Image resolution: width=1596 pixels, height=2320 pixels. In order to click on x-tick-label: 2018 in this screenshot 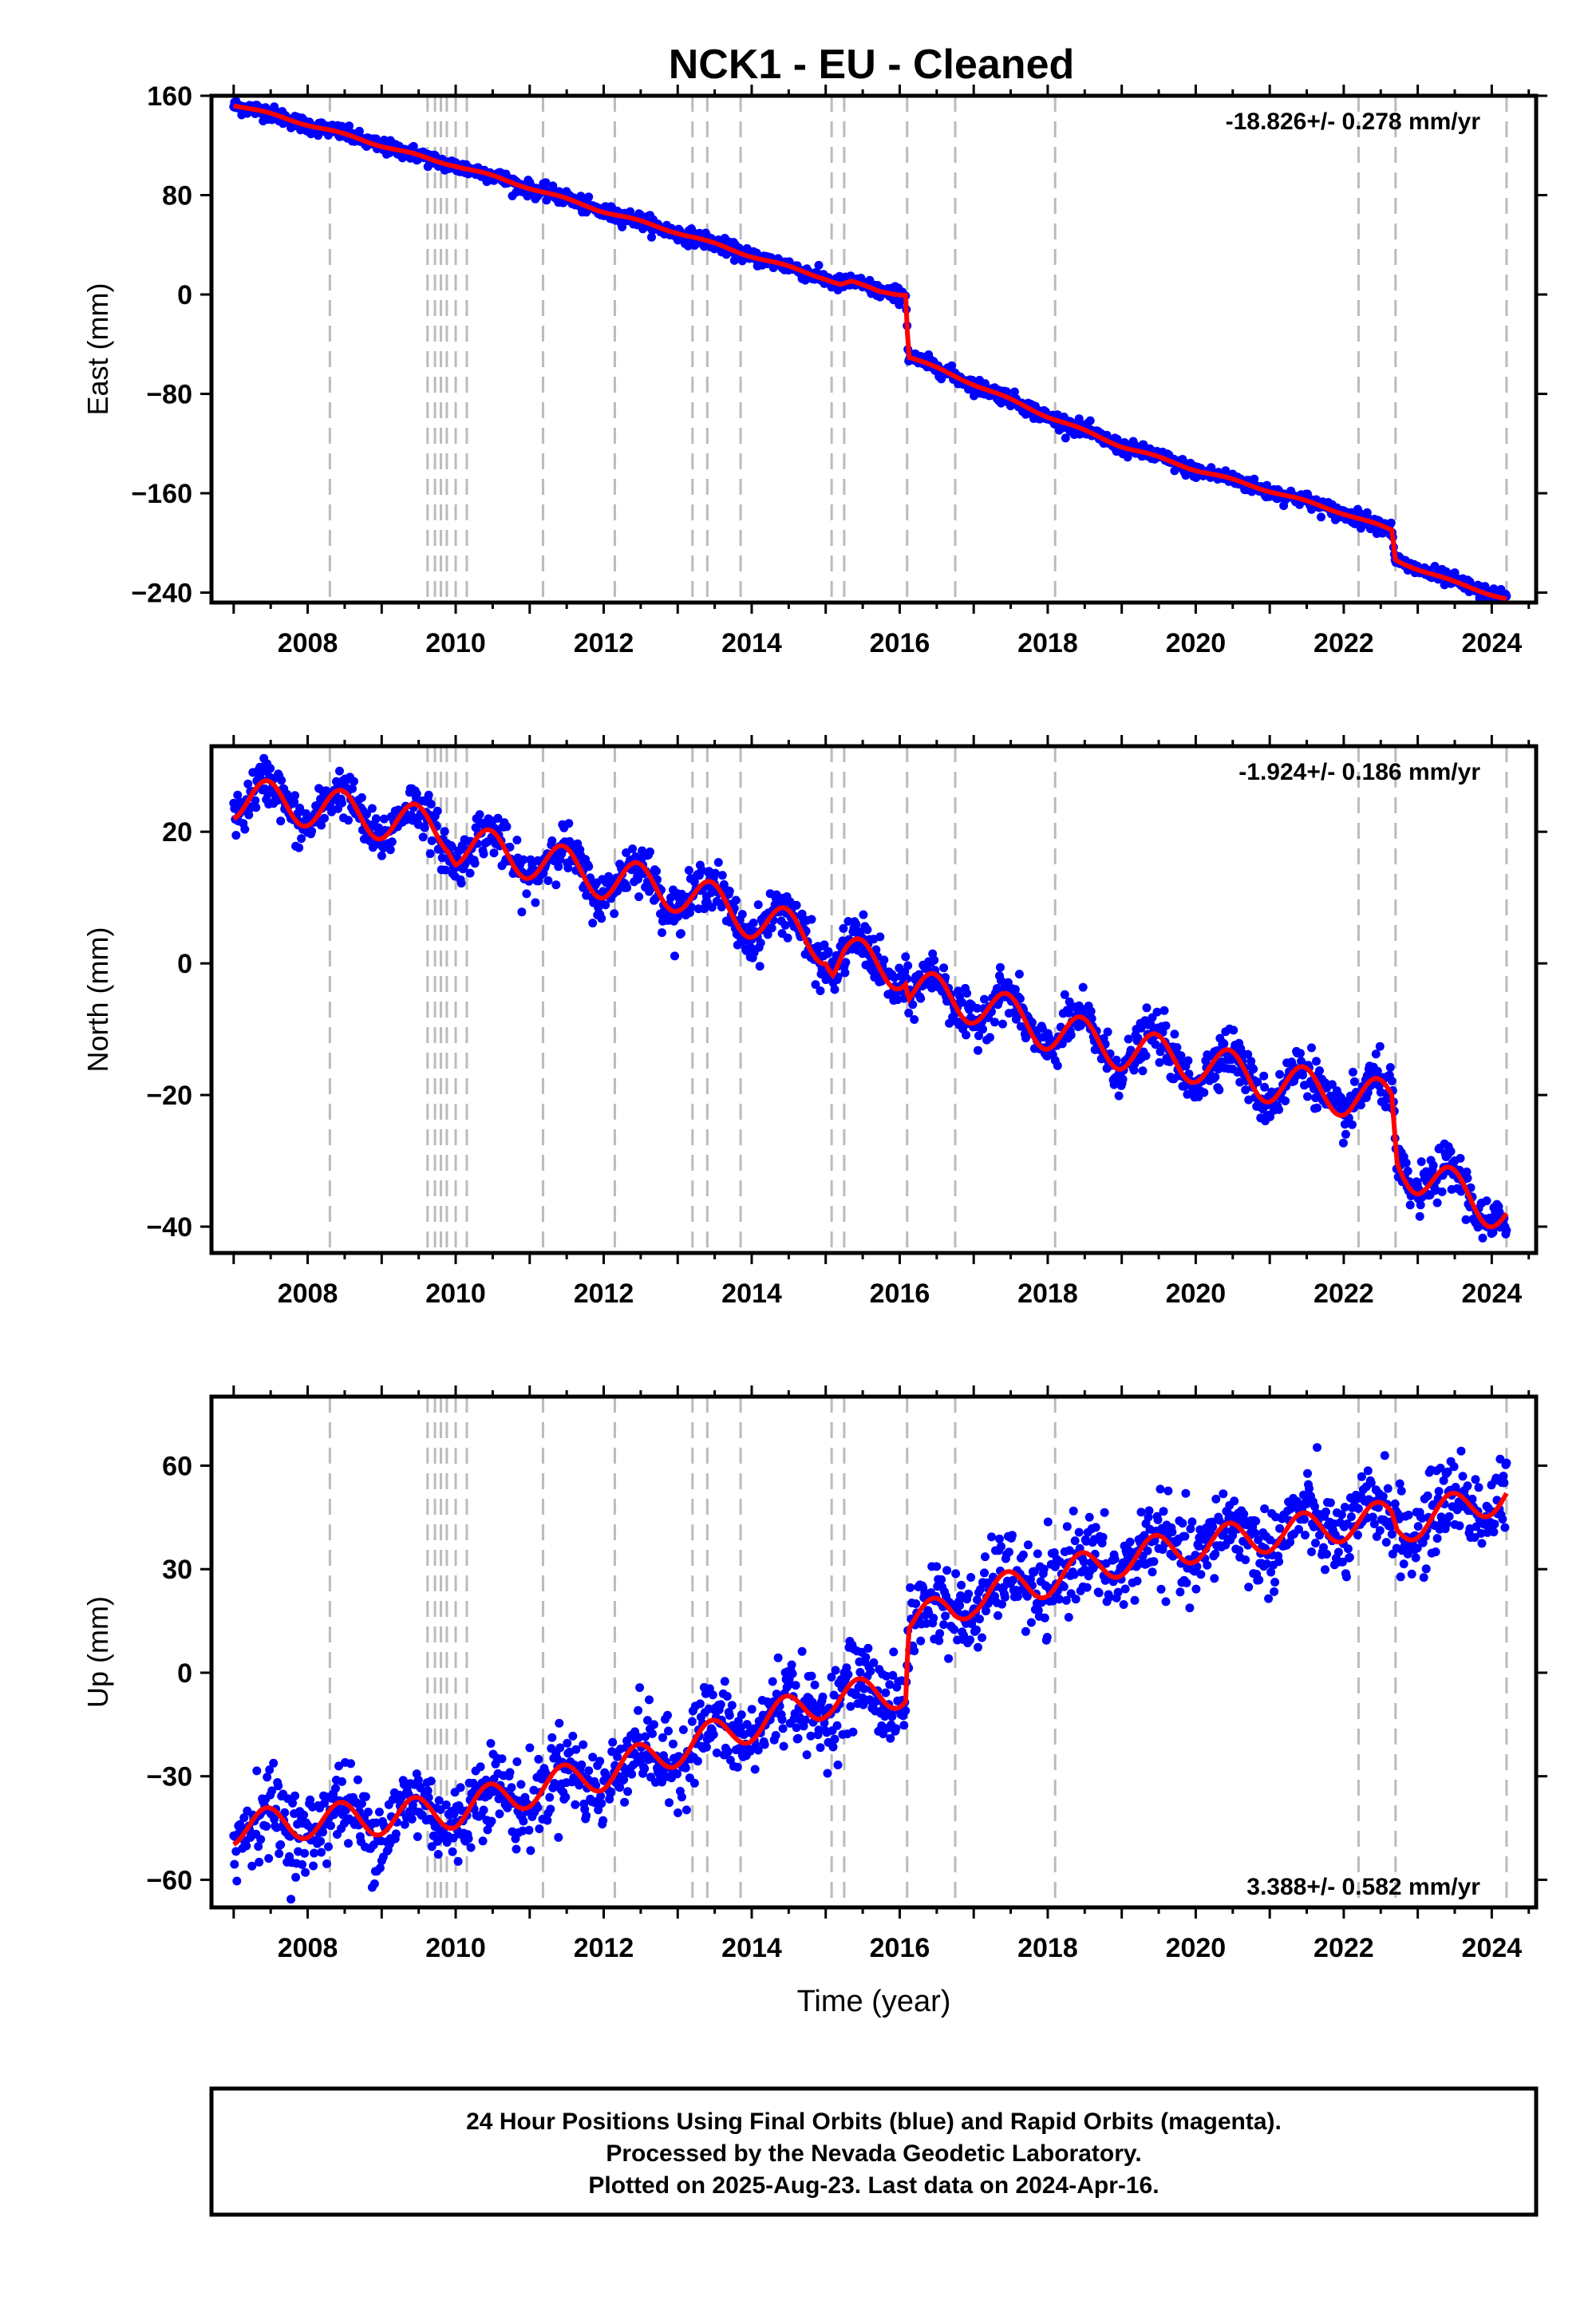, I will do `click(1047, 1294)`.